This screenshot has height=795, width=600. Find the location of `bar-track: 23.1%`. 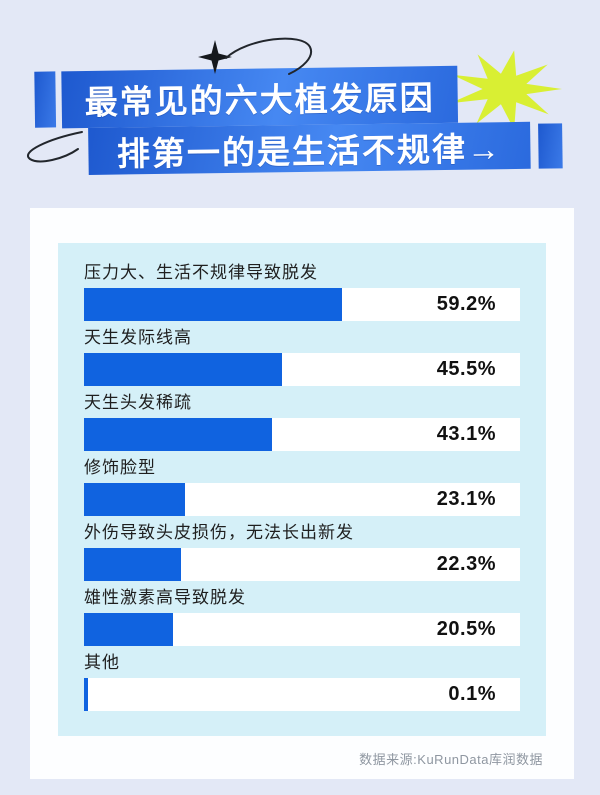

bar-track: 23.1% is located at coordinates (302, 499).